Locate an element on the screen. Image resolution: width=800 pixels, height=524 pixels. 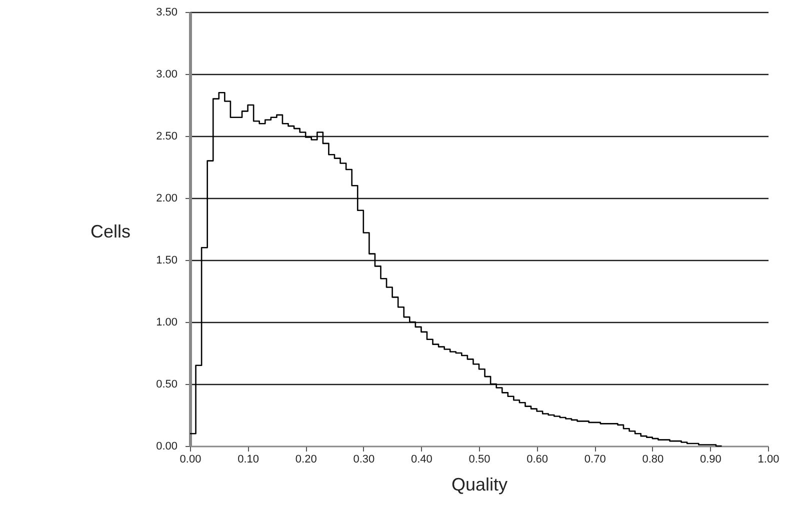
x-tick-label: 0.10 is located at coordinates (249, 460).